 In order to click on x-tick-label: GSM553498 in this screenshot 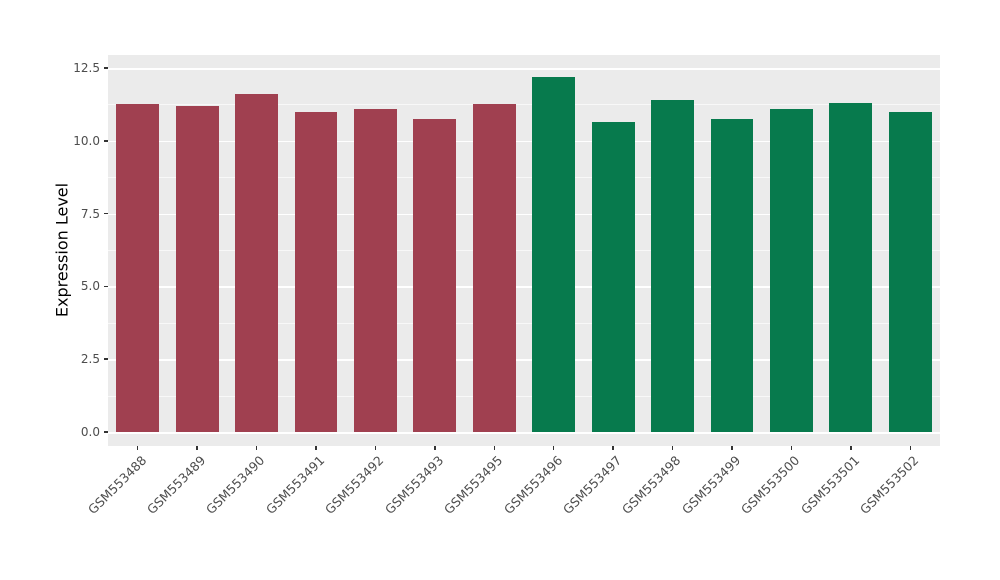, I will do `click(651, 485)`.